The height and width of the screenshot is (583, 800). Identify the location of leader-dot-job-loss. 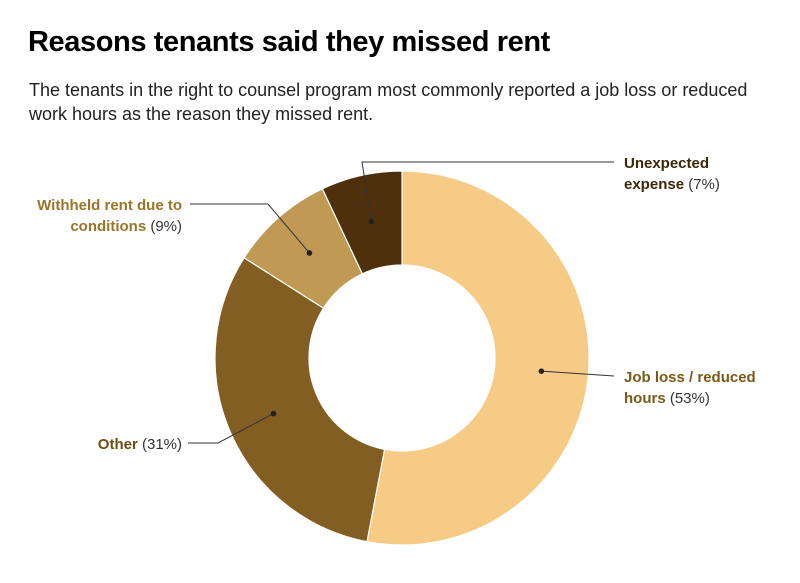
(541, 371).